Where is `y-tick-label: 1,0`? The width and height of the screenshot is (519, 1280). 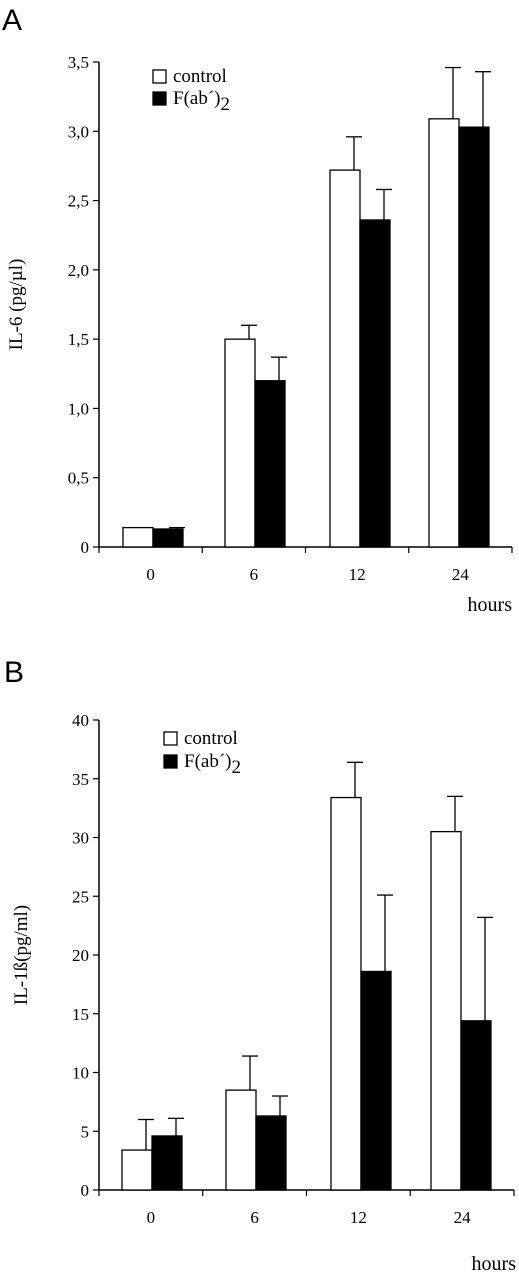
y-tick-label: 1,0 is located at coordinates (78, 408).